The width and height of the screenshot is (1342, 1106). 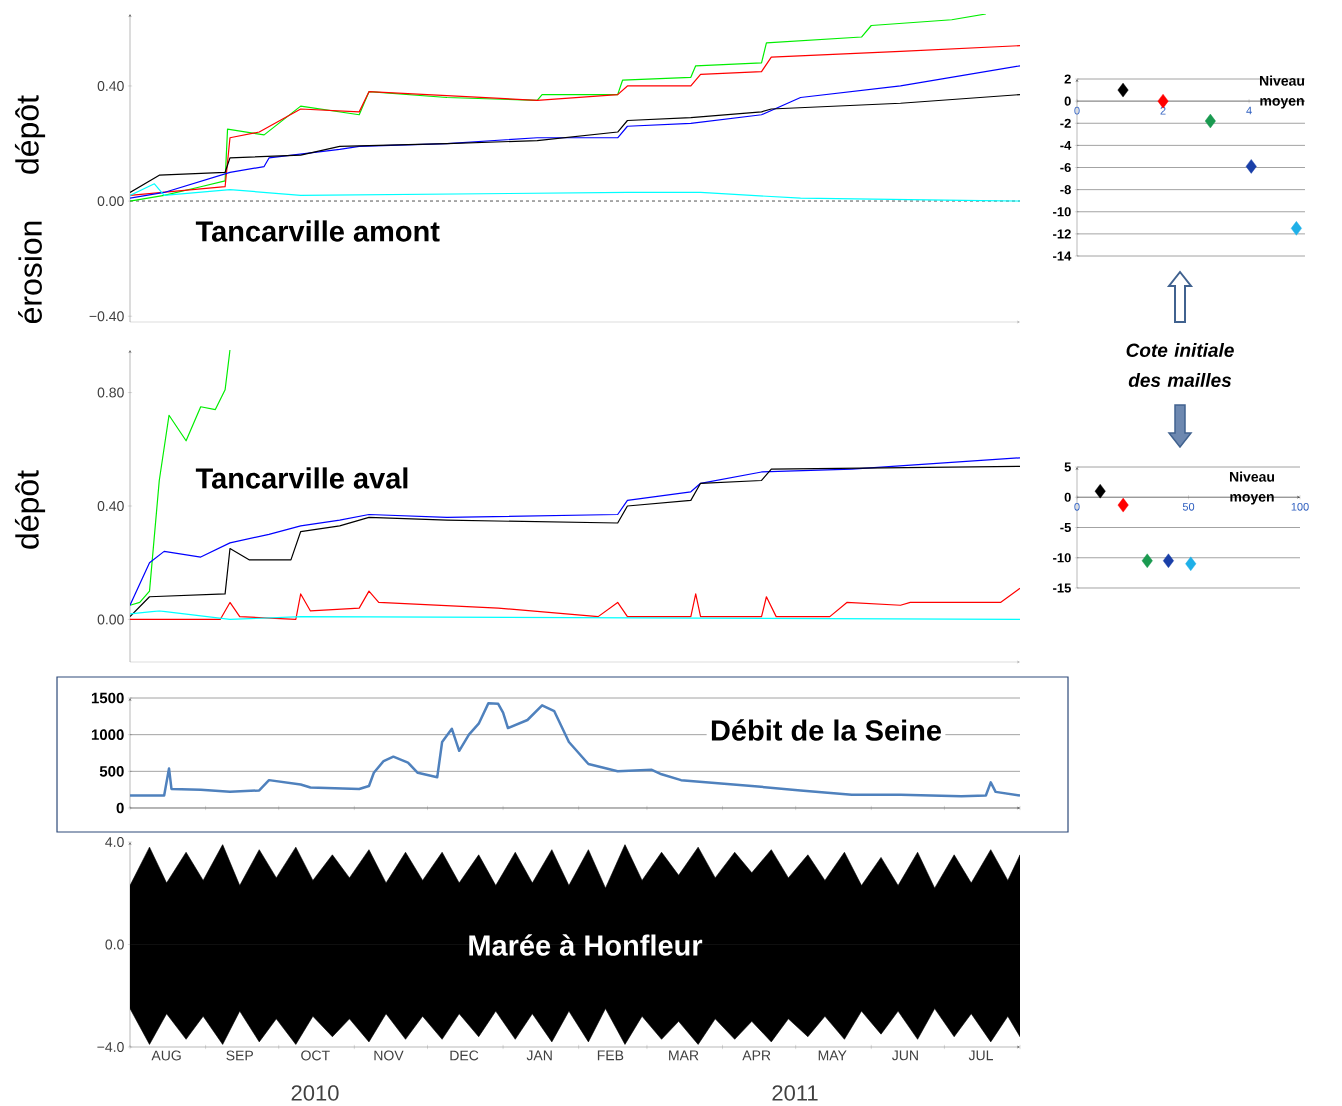 I want to click on text: Marée à Honfleur, so click(x=586, y=945).